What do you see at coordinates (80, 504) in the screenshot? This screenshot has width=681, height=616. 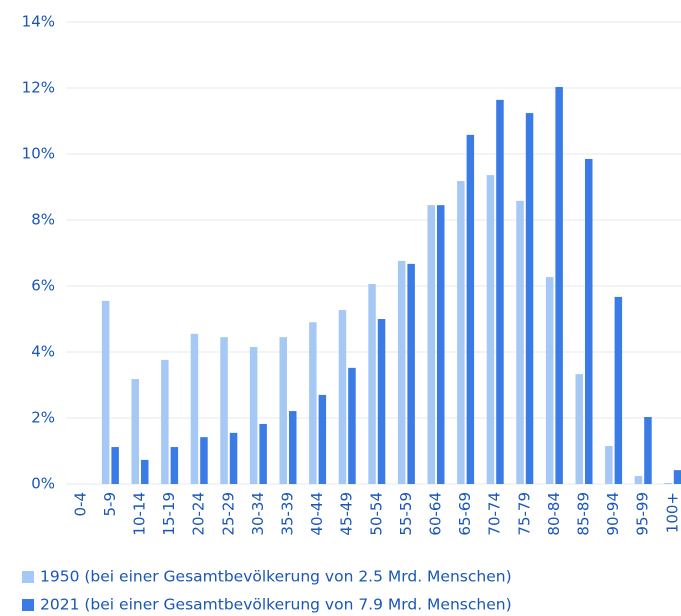 I see `x-tick-label: 0-4` at bounding box center [80, 504].